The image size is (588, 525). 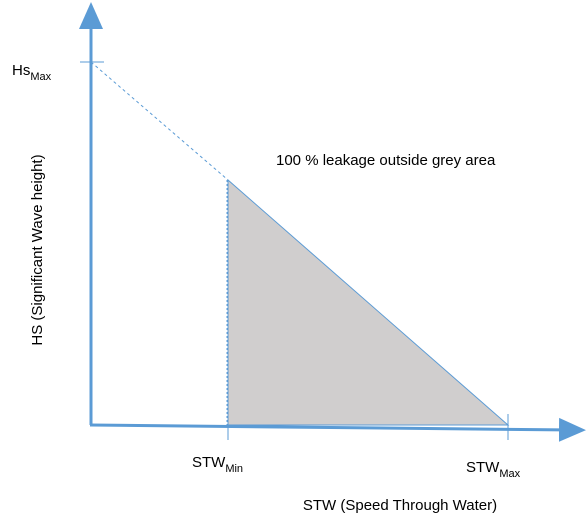 I want to click on x-axis-label: STW (Speed Through Water), so click(x=400, y=505).